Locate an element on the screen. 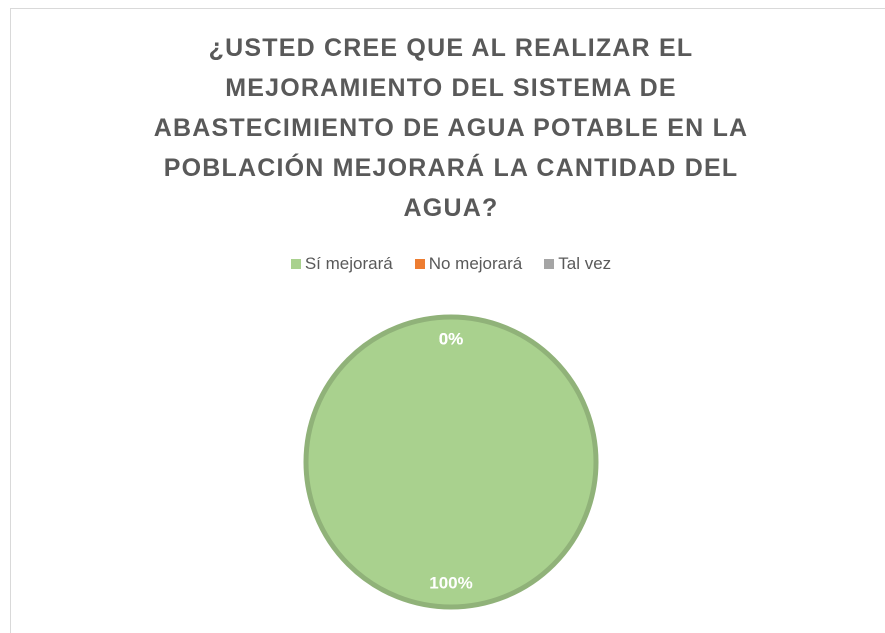 Image resolution: width=885 pixels, height=633 pixels. legend: Sí mejorará No mejorará Tal vez is located at coordinates (442, 264).